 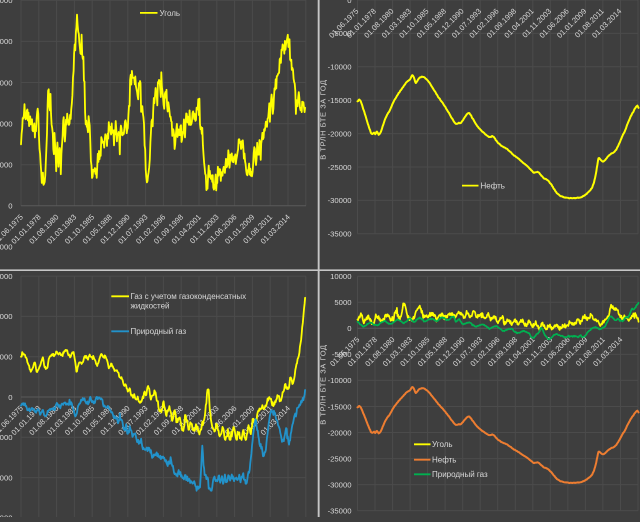 I want to click on svg-text: 8000, so click(x=6, y=41).